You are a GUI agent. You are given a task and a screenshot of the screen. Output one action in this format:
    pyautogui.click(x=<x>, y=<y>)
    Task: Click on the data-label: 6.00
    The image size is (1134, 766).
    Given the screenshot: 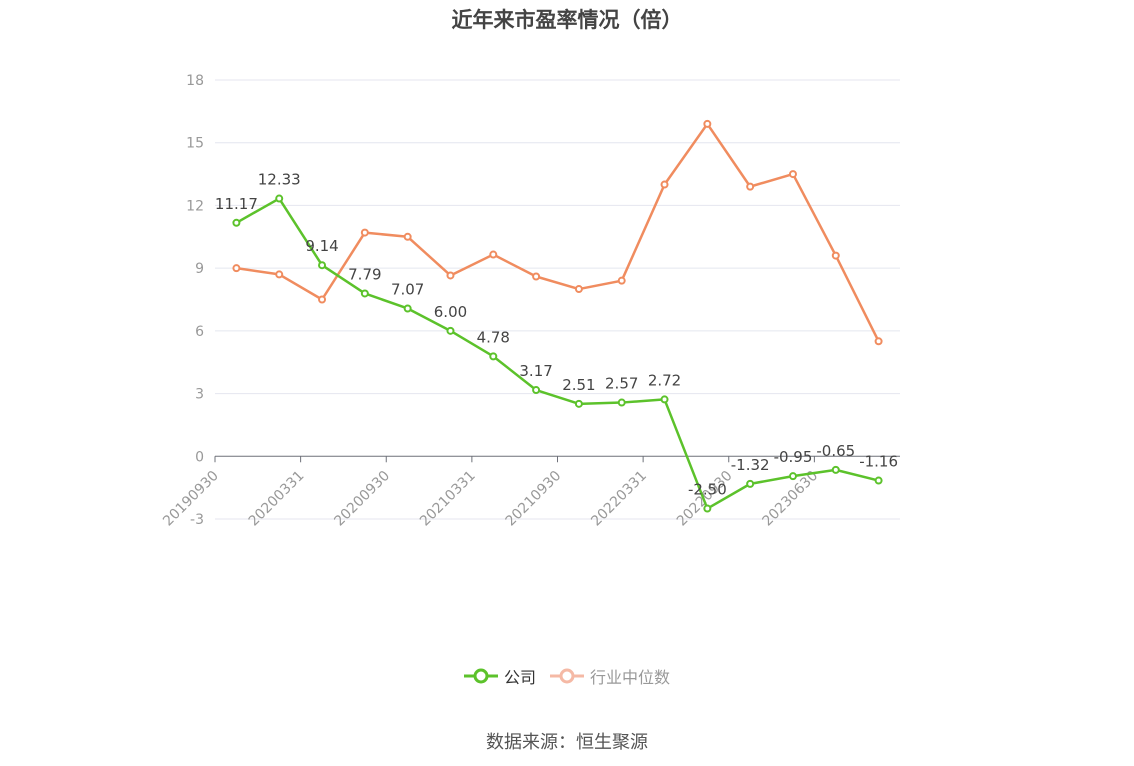 What is the action you would take?
    pyautogui.click(x=450, y=312)
    